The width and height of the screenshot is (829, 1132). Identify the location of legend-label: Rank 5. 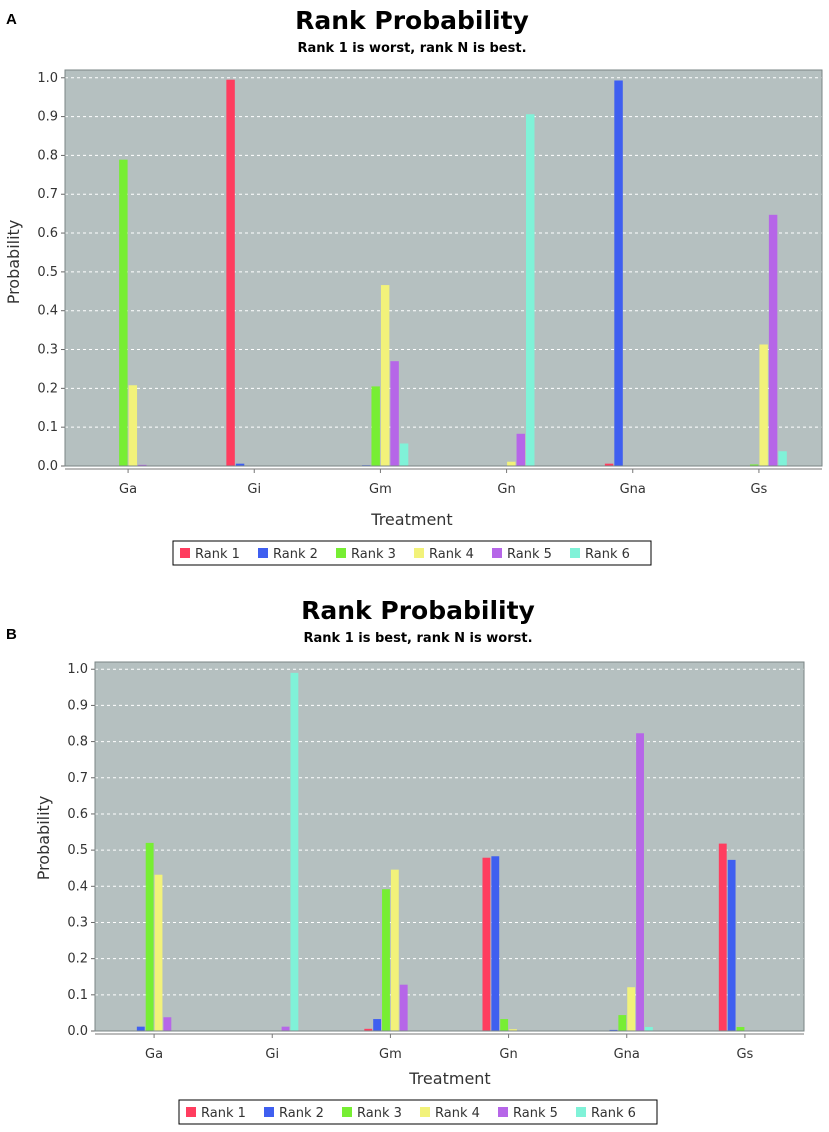
(529, 554).